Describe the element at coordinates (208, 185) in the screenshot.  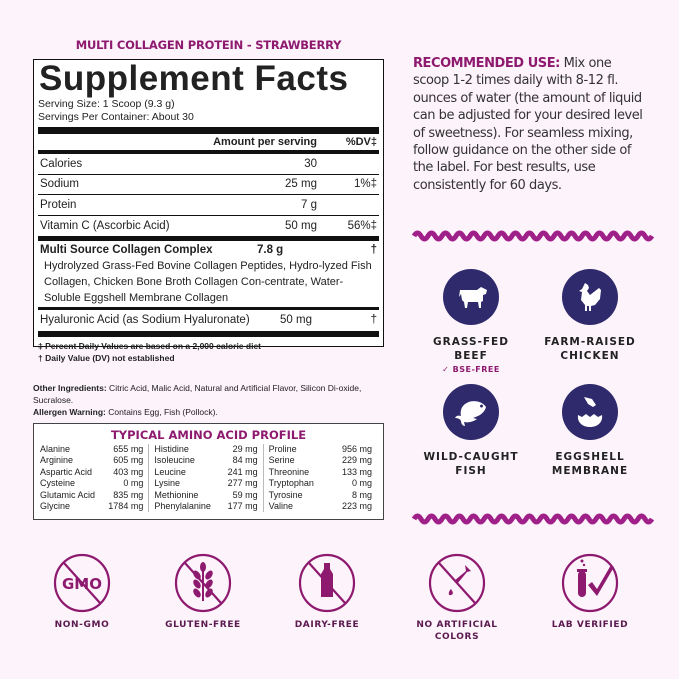
I see `facts-row: Sodium 25 mg 1%‡` at that location.